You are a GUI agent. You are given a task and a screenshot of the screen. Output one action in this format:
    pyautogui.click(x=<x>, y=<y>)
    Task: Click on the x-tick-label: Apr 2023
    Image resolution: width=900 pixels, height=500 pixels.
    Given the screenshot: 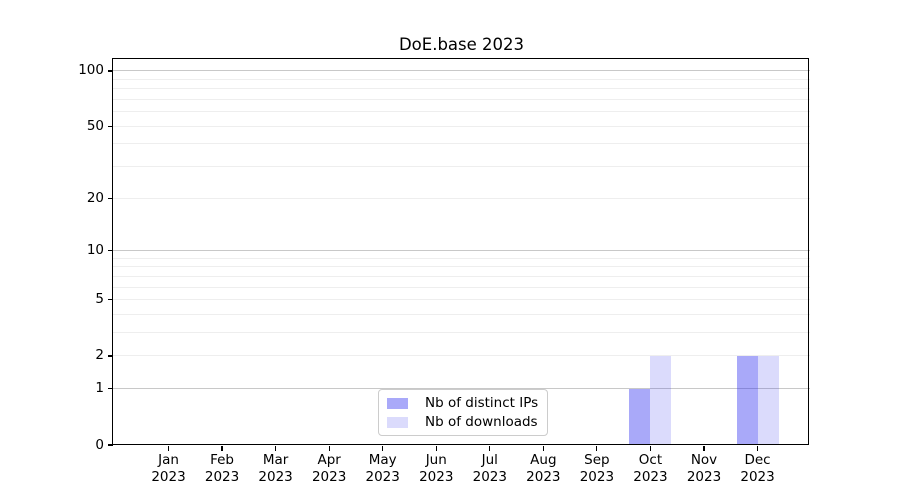 What is the action you would take?
    pyautogui.click(x=329, y=468)
    